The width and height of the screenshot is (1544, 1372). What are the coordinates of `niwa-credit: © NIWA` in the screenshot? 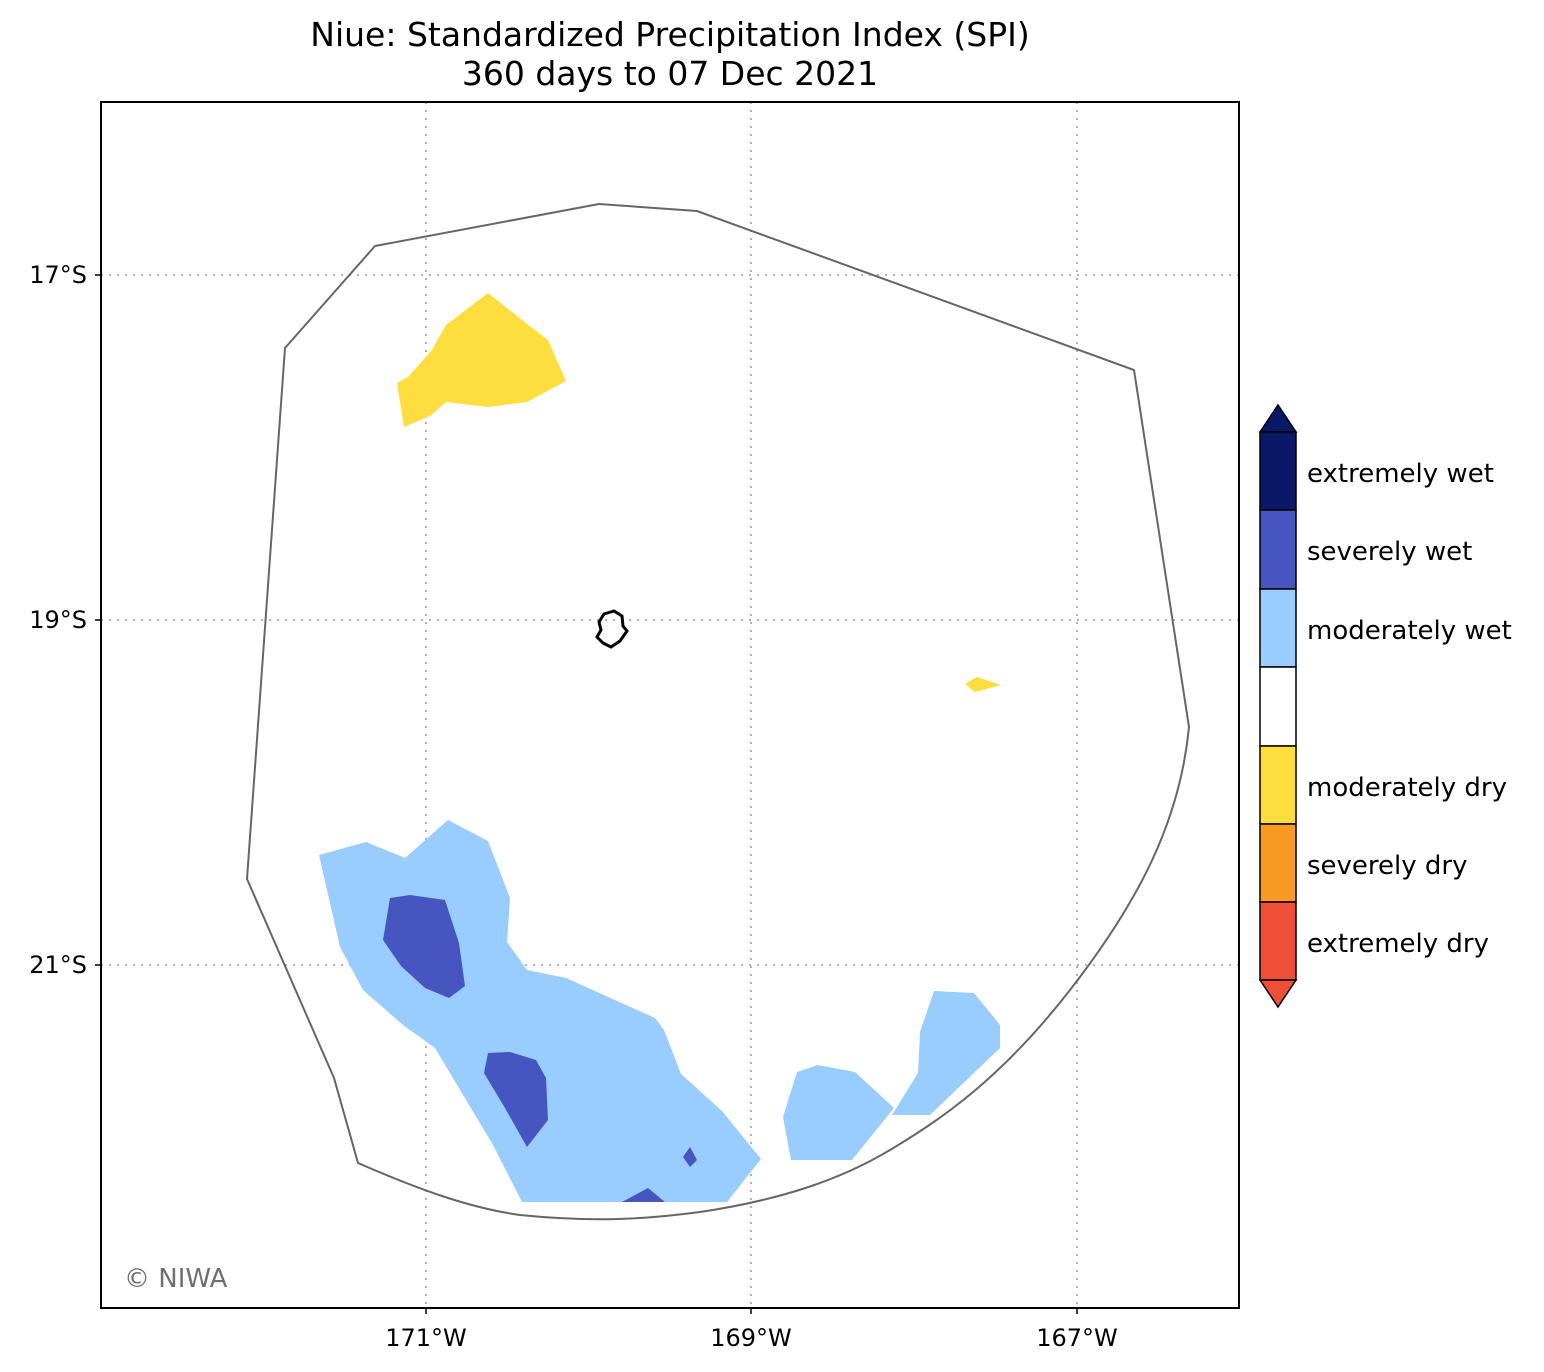 It's located at (176, 1279).